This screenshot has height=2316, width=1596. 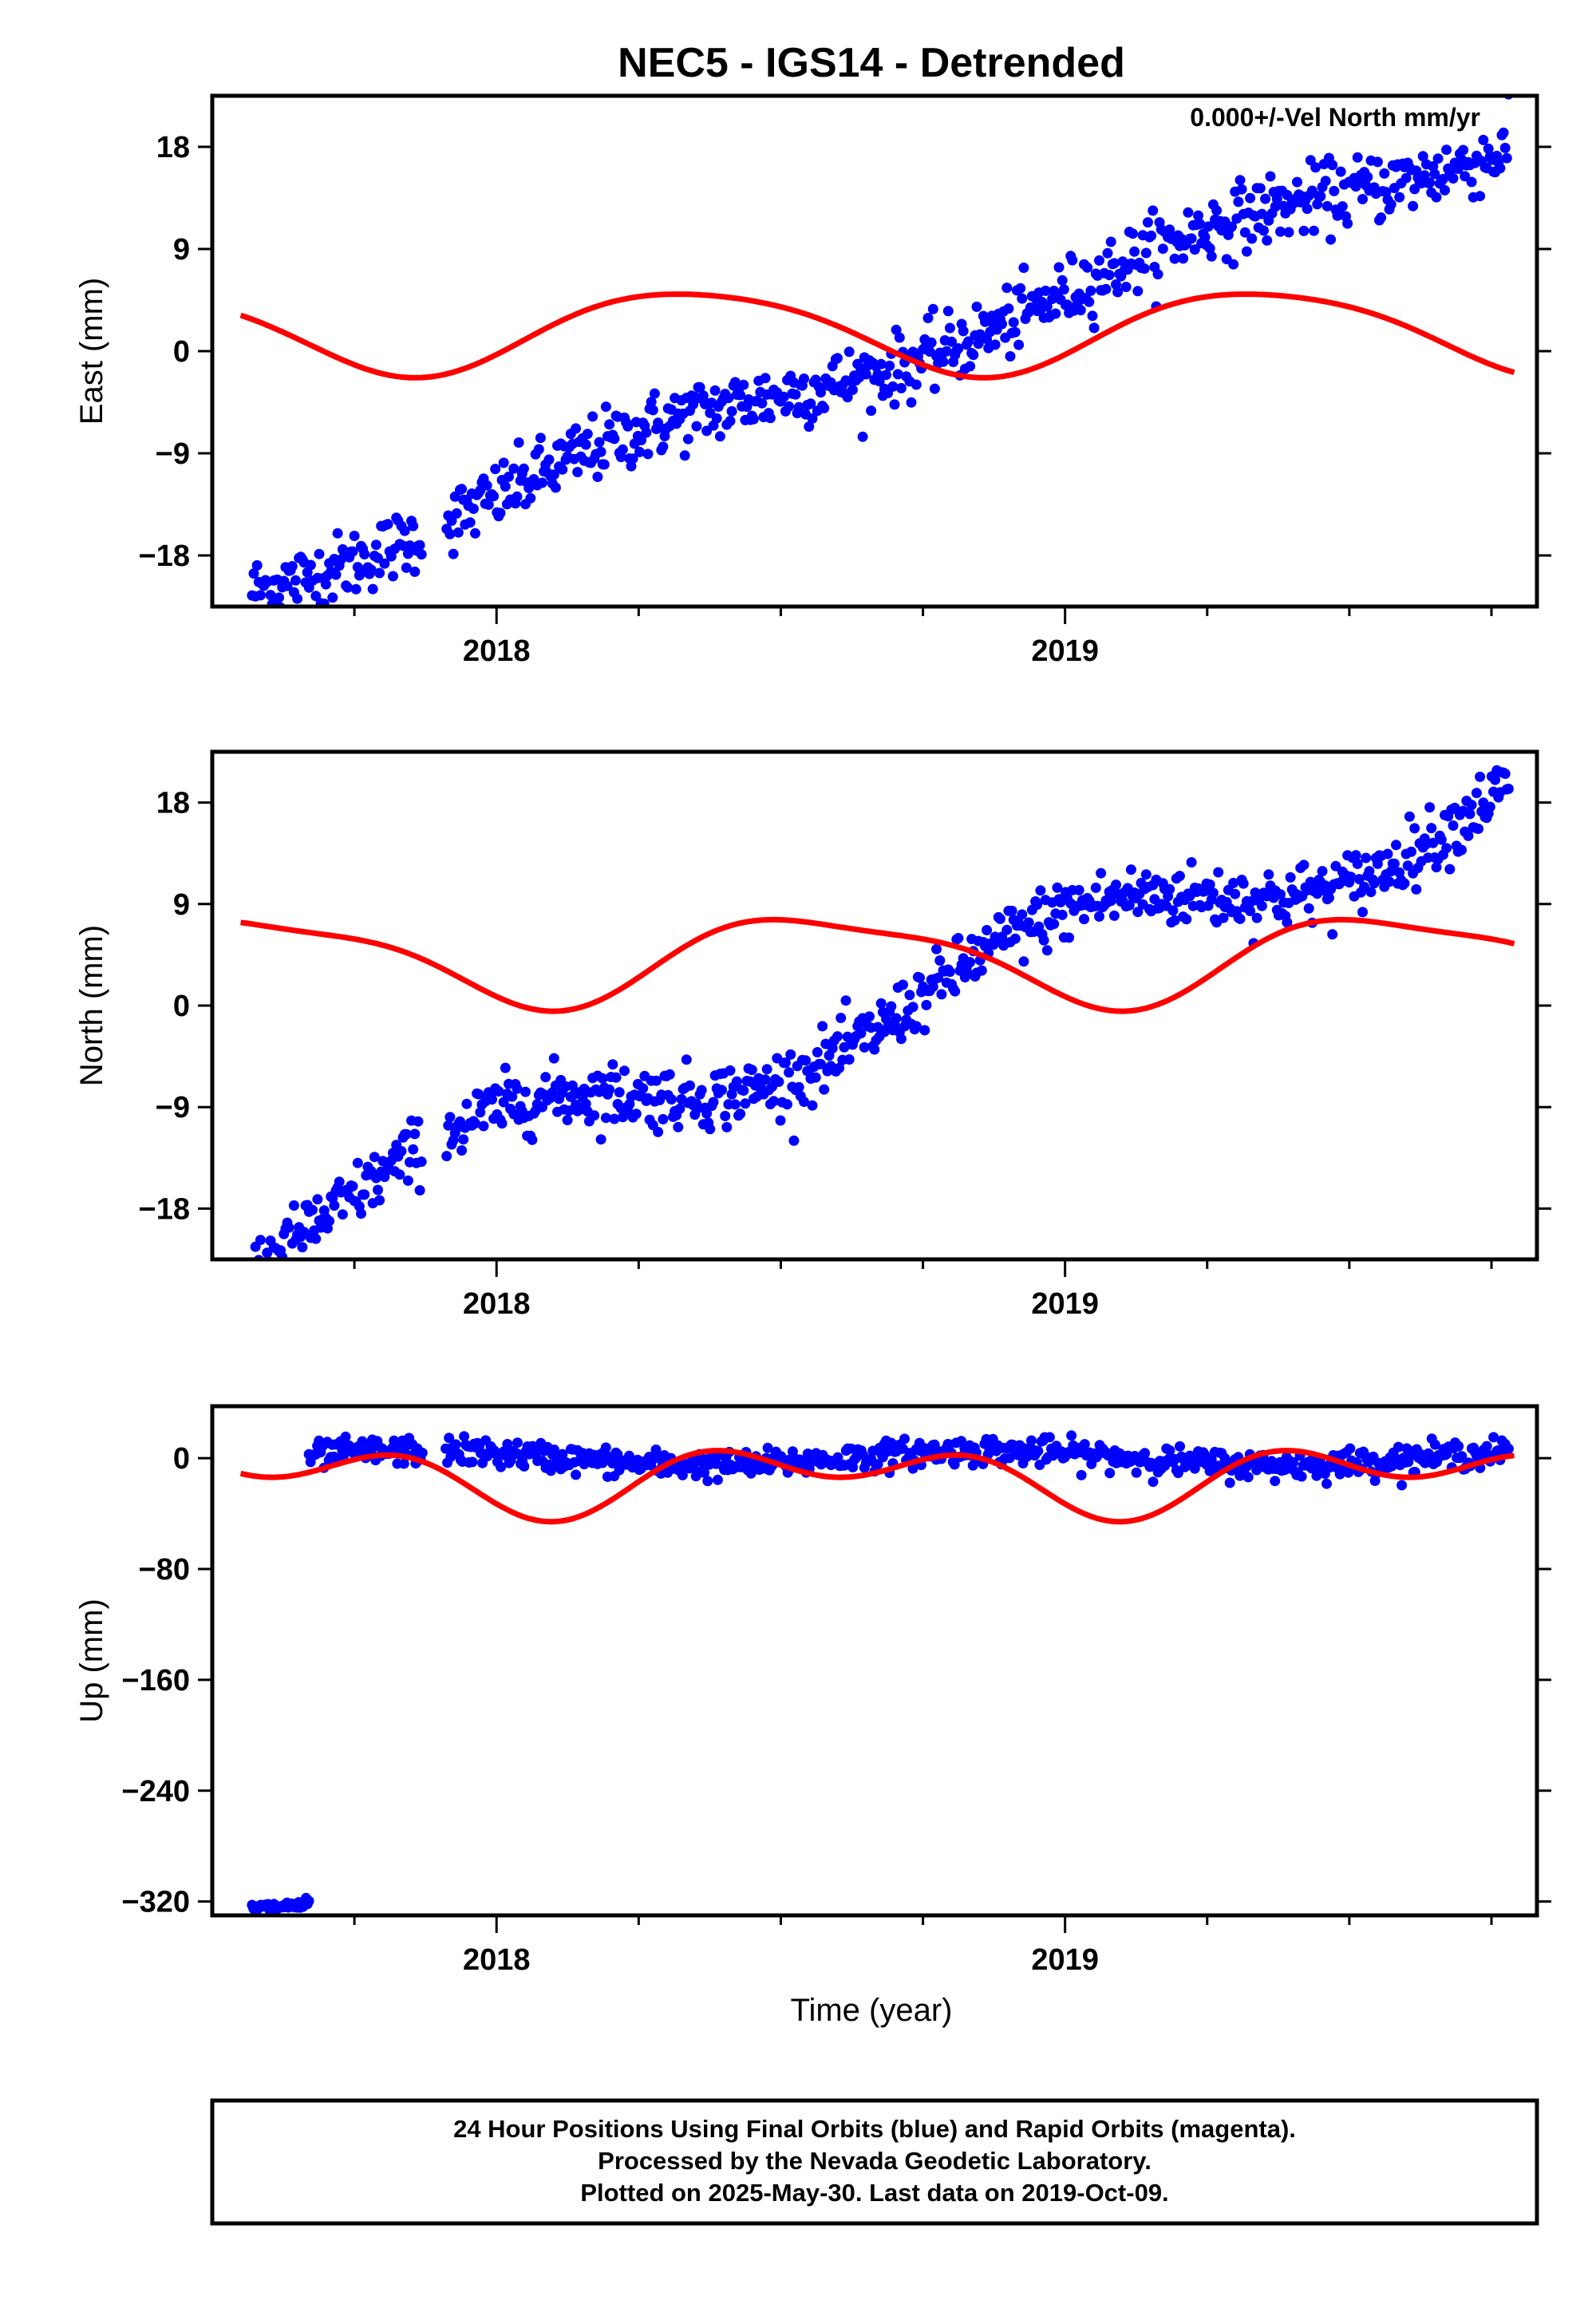 I want to click on y-tick-label: −80, so click(x=164, y=1570).